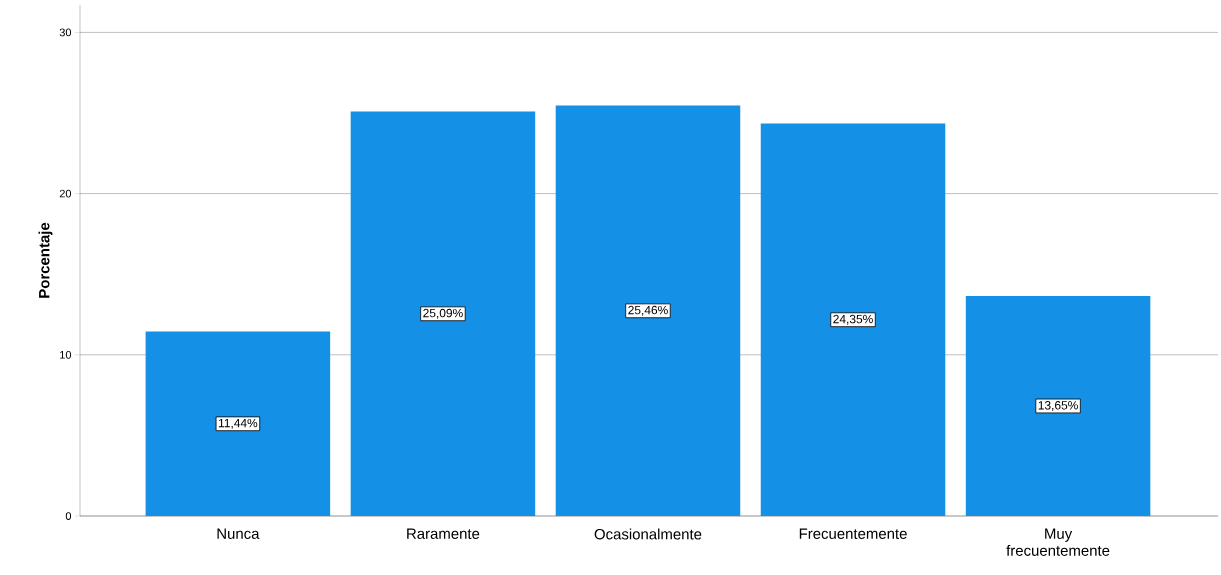  Describe the element at coordinates (66, 354) in the screenshot. I see `y-tick-label: 10` at that location.